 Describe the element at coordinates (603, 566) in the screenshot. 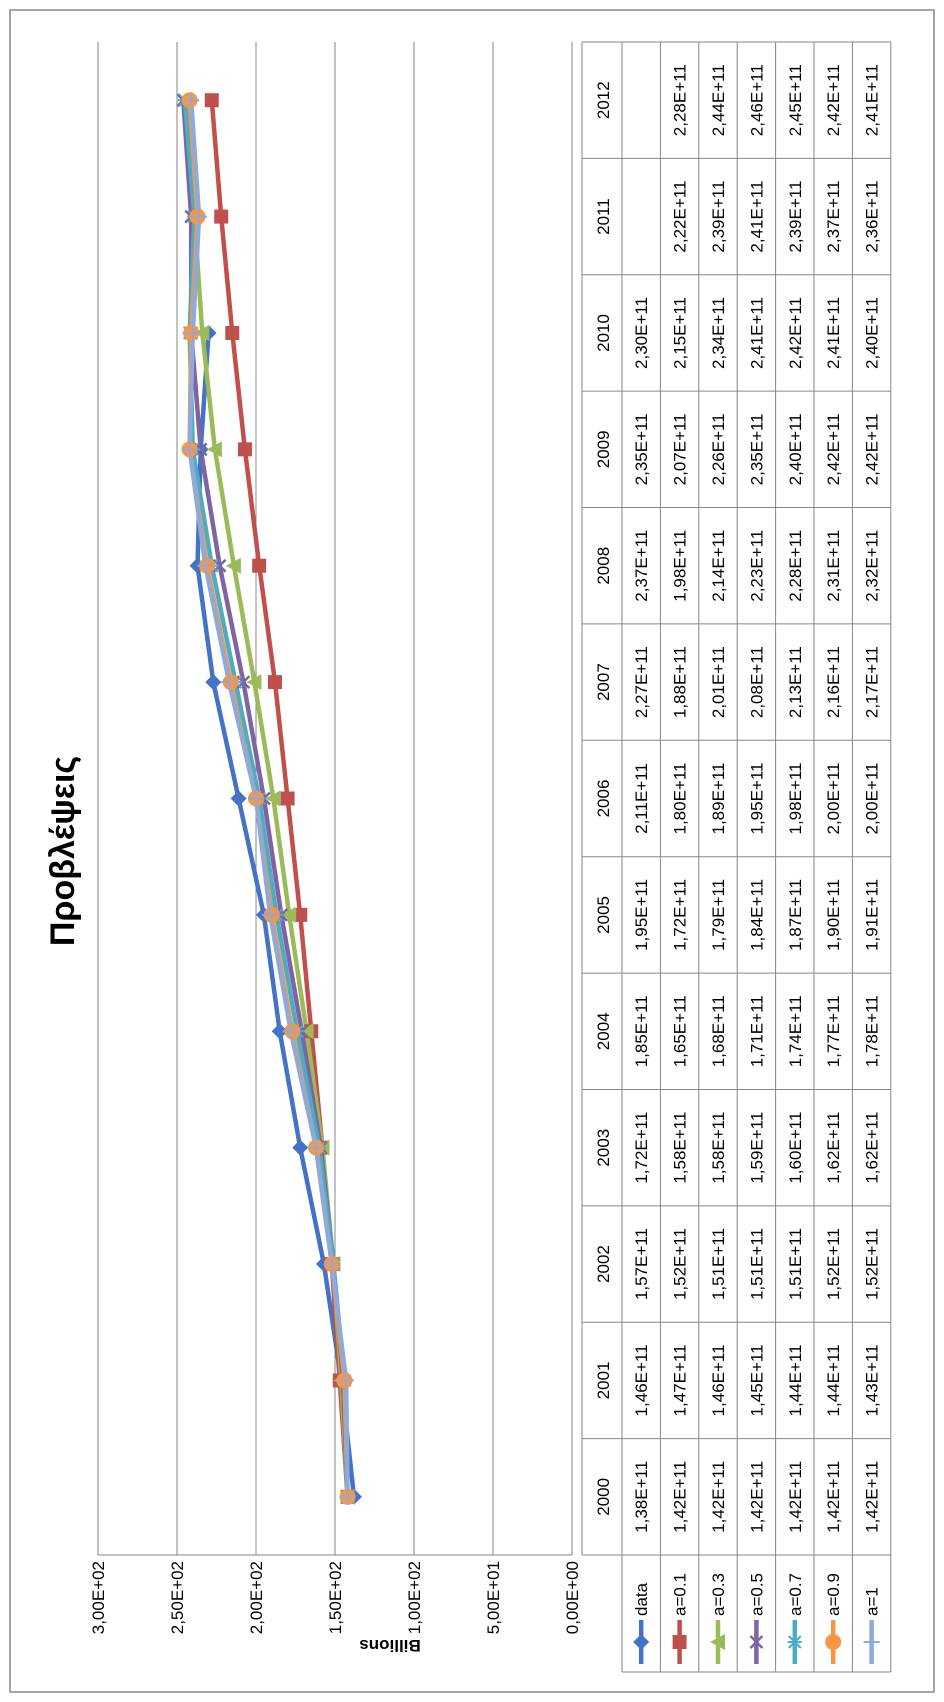

I see `table-header-year: 2008` at that location.